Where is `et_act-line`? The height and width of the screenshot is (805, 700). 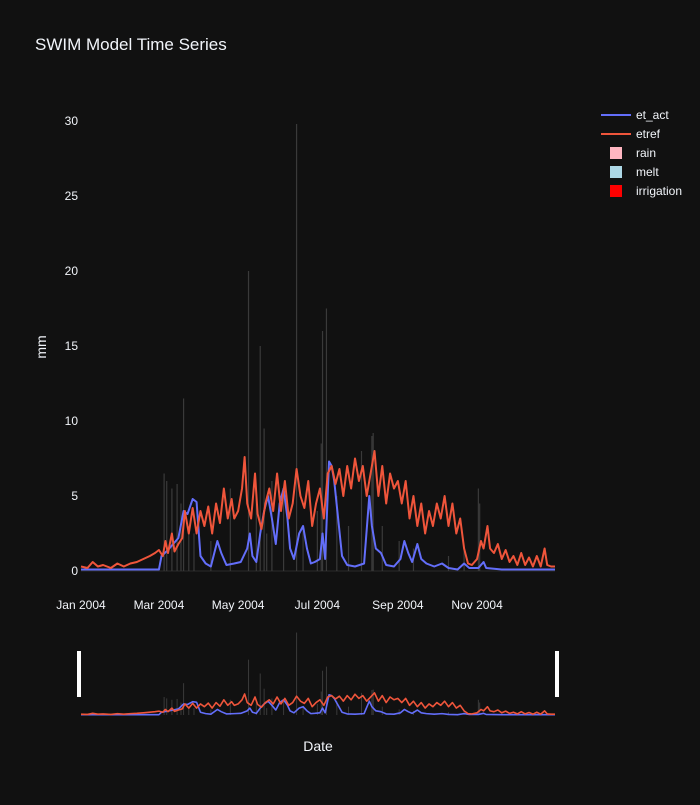 et_act-line is located at coordinates (318, 515).